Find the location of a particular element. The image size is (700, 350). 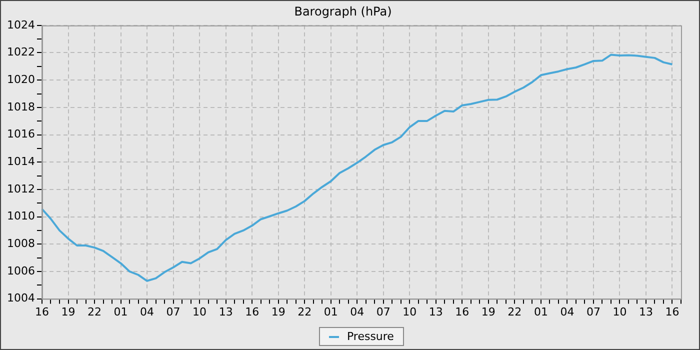

y-tick-label: 1016 is located at coordinates (20, 134).